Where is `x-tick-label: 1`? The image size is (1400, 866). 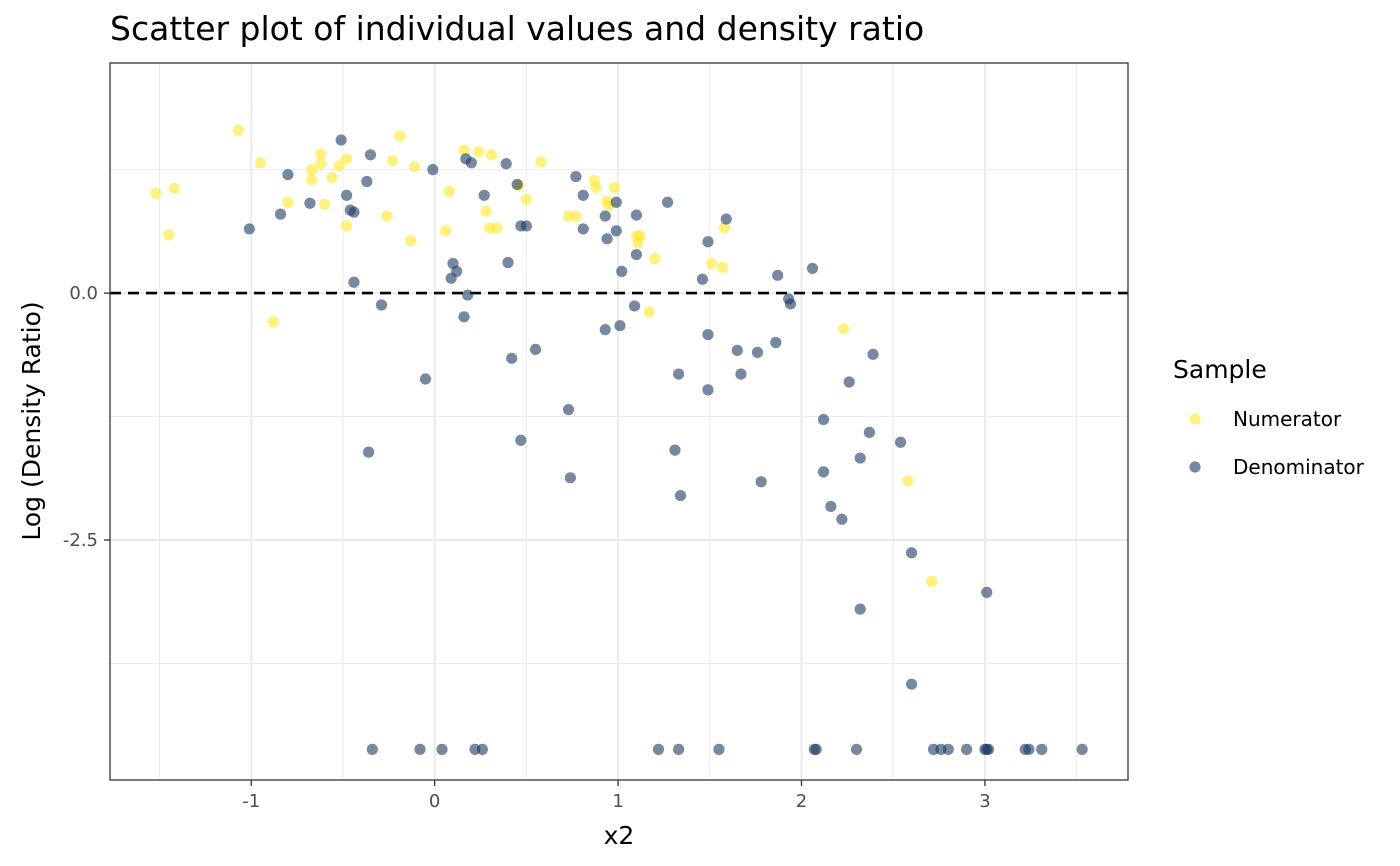
x-tick-label: 1 is located at coordinates (617, 801).